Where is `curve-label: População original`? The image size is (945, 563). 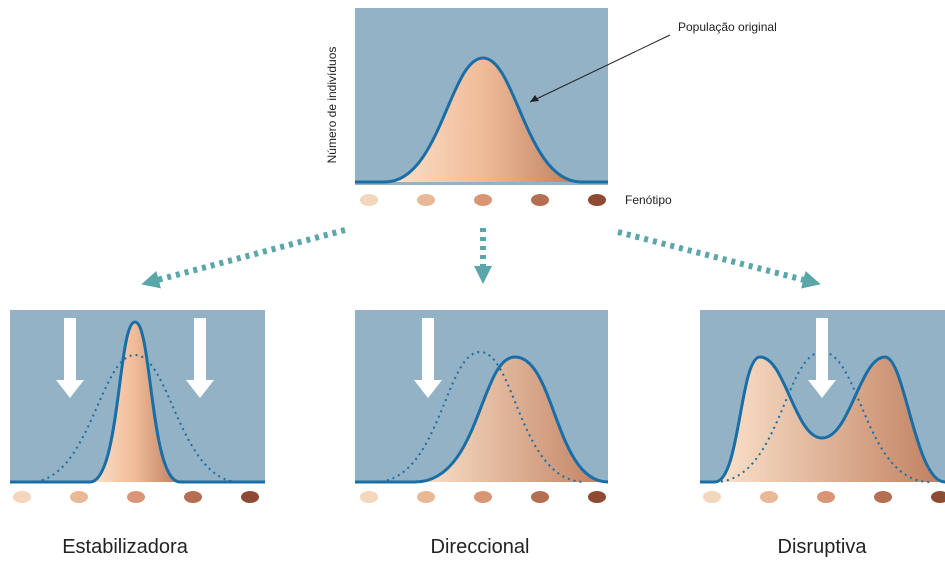
curve-label: População original is located at coordinates (727, 27).